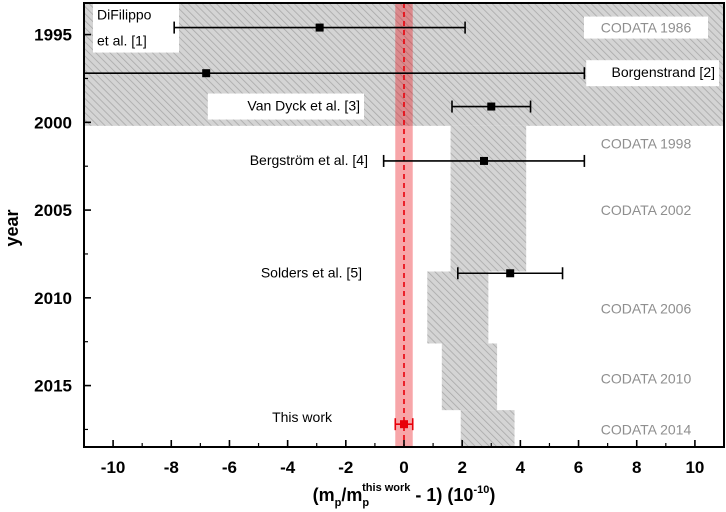  I want to click on x-tick-label-4: 4, so click(521, 467).